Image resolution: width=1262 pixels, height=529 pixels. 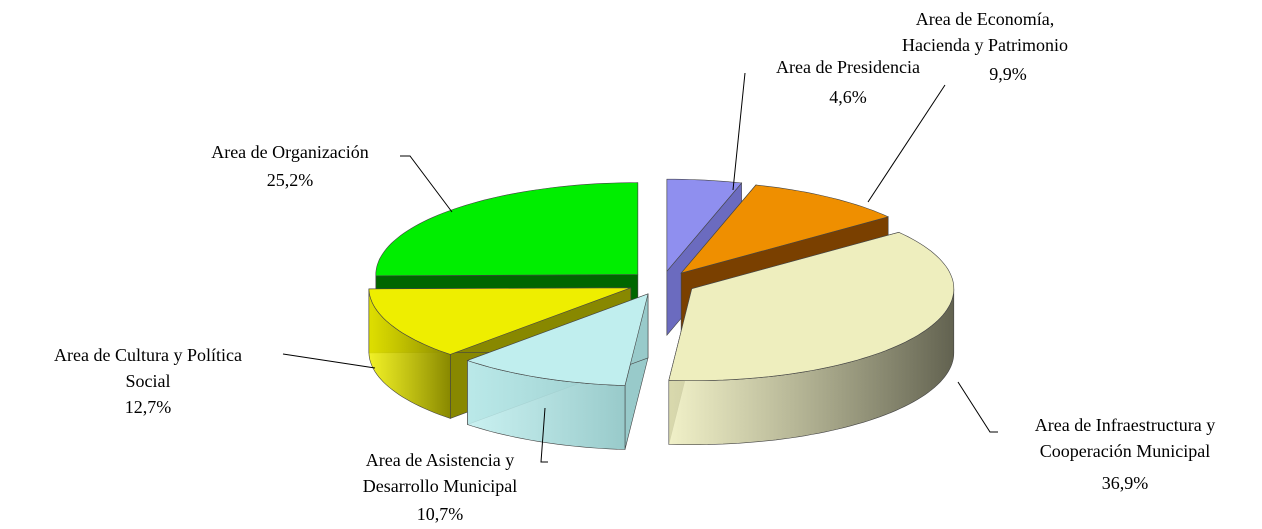 I want to click on slice-label: Area de Presidencia, so click(x=848, y=67).